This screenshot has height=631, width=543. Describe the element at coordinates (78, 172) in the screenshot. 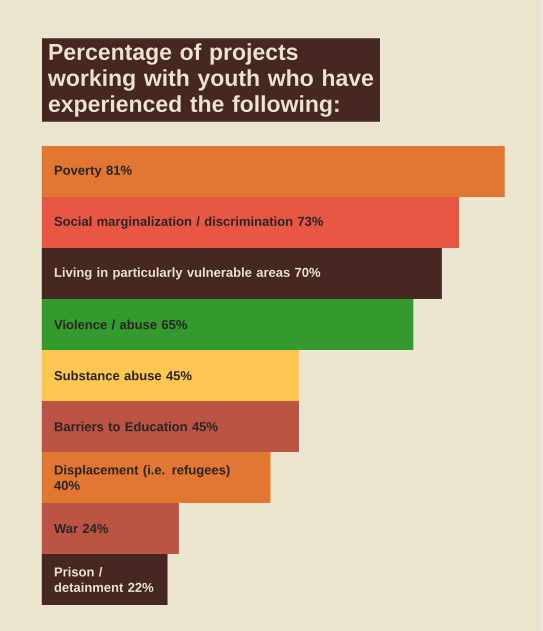

I see `y-tick-label: Poverty` at that location.